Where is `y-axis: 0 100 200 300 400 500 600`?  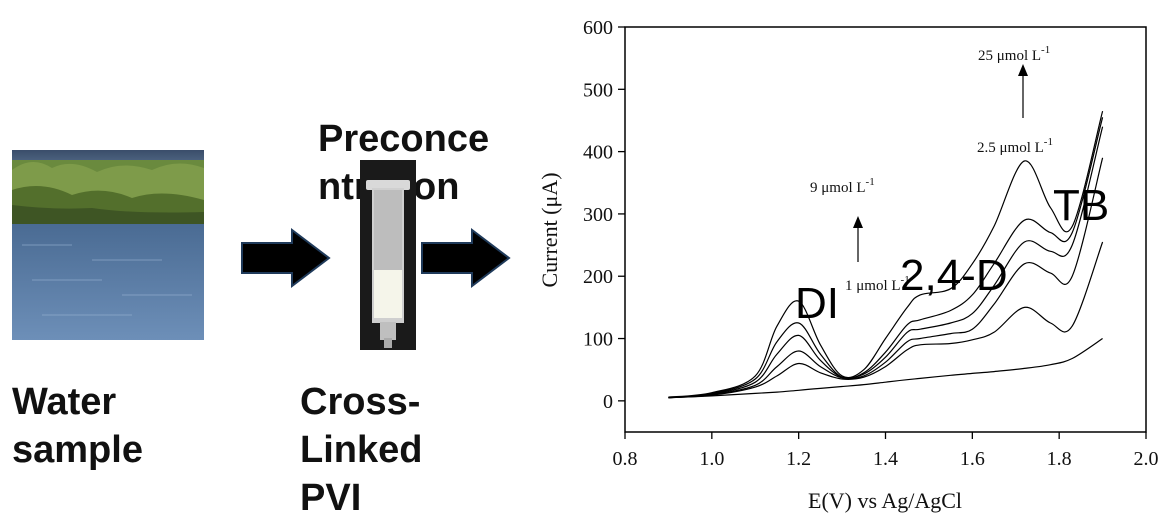 y-axis: 0 100 200 300 400 500 600 is located at coordinates (604, 215).